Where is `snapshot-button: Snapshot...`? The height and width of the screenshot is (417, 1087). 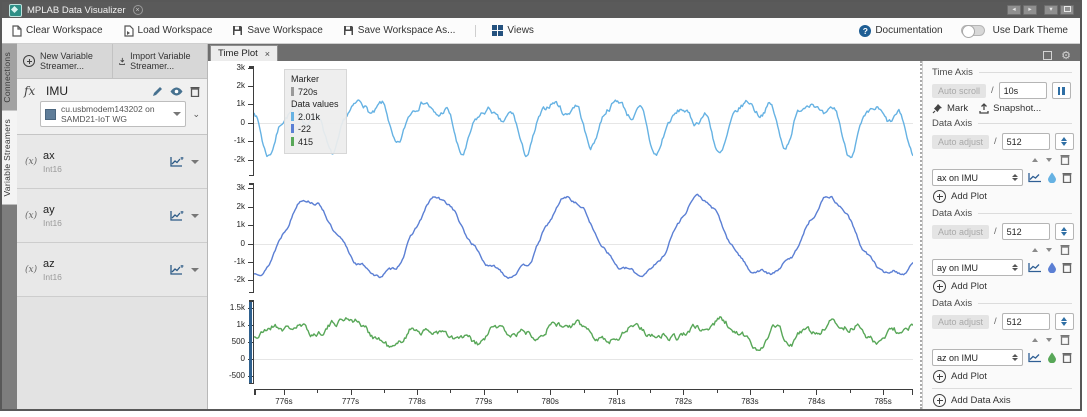
snapshot-button: Snapshot... is located at coordinates (1010, 108).